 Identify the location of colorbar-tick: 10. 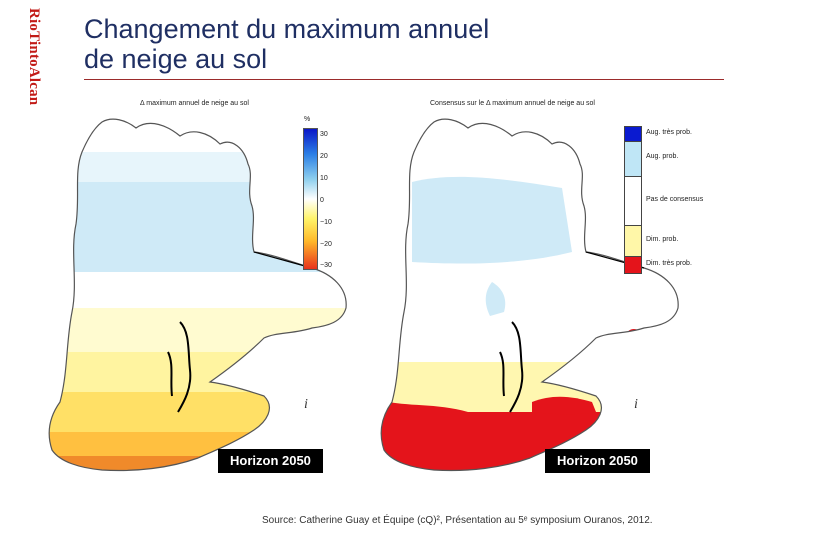
(324, 178).